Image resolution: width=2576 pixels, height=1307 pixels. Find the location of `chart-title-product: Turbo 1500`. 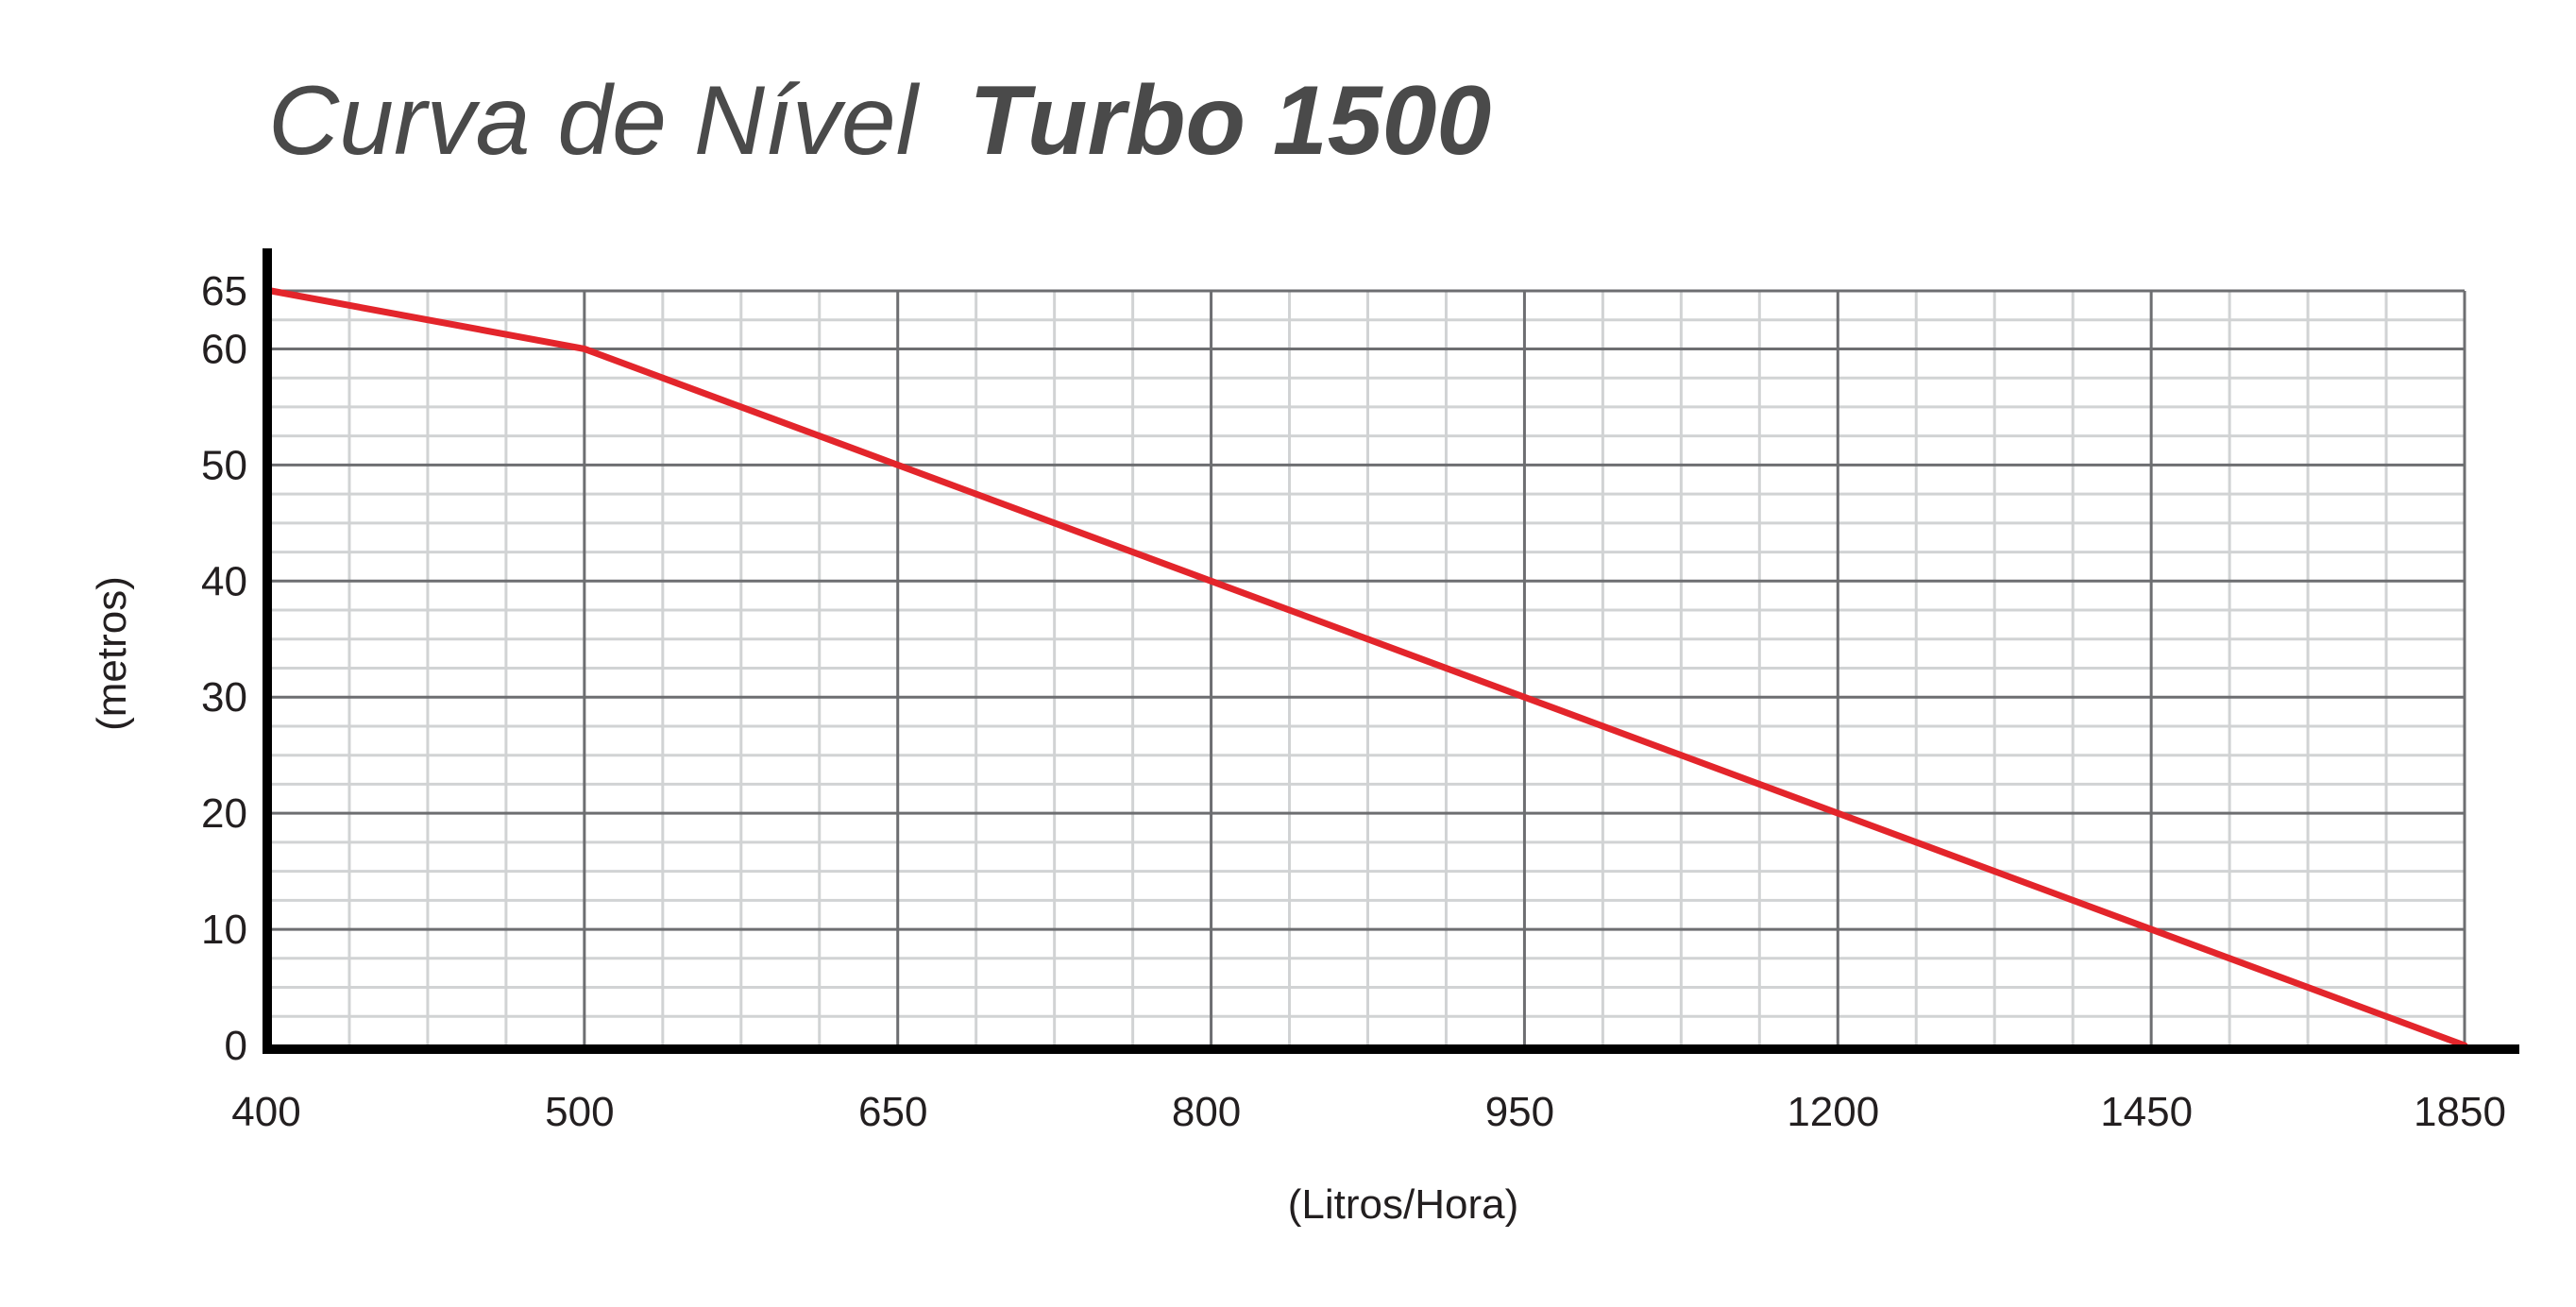

chart-title-product: Turbo 1500 is located at coordinates (1230, 121).